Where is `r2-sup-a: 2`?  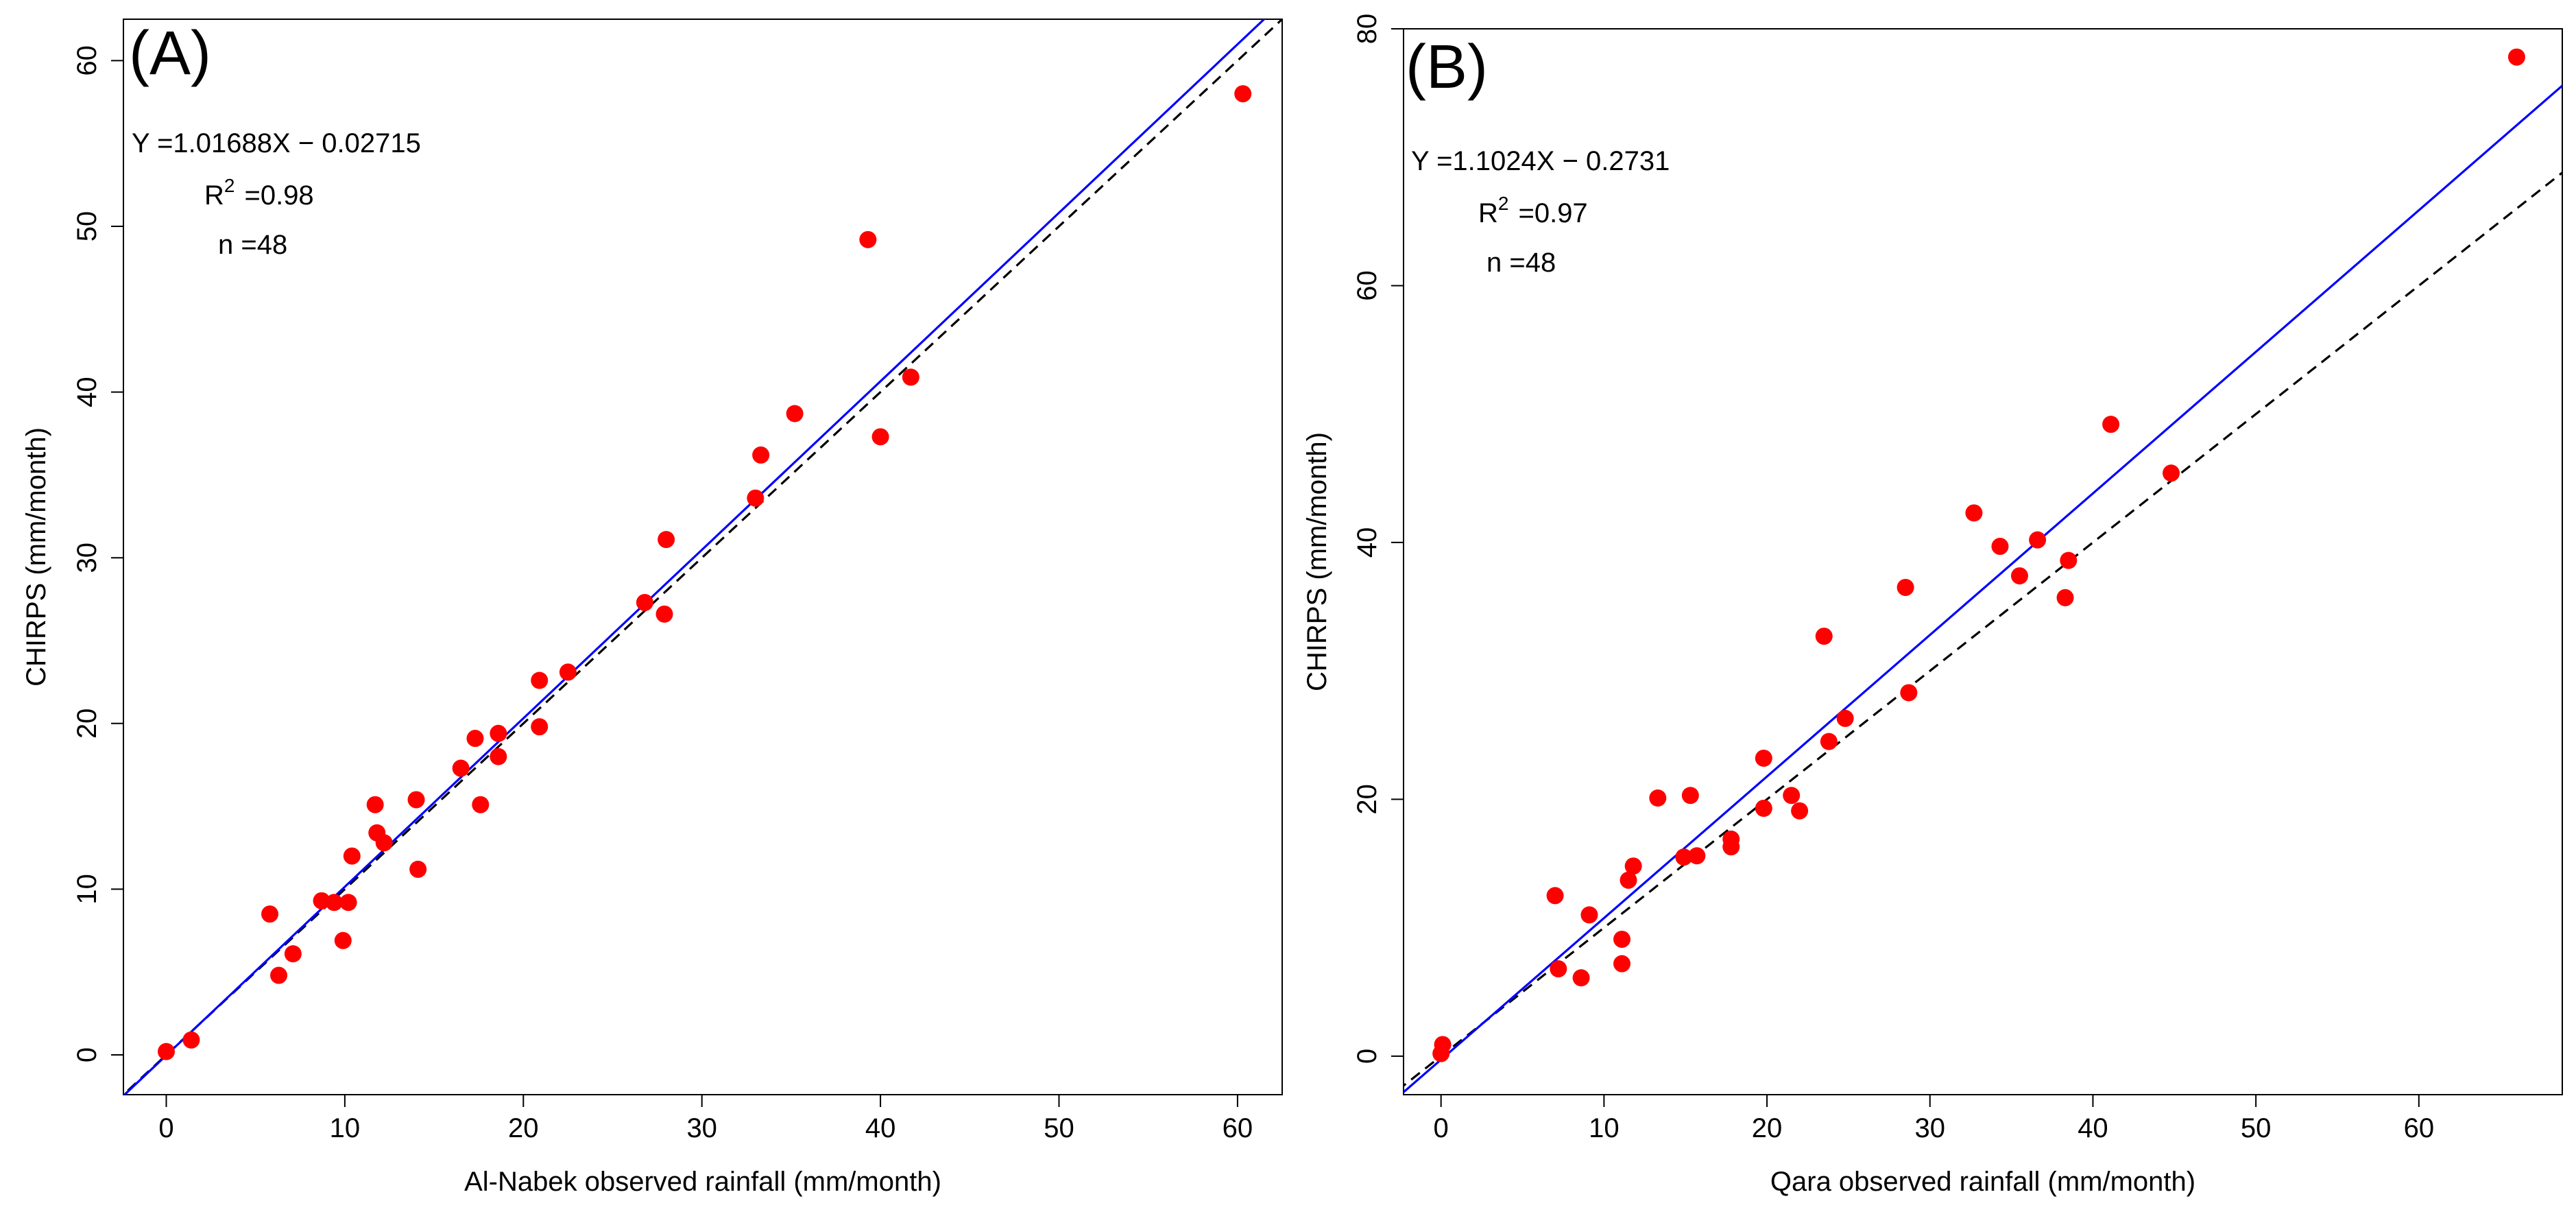 r2-sup-a: 2 is located at coordinates (230, 185).